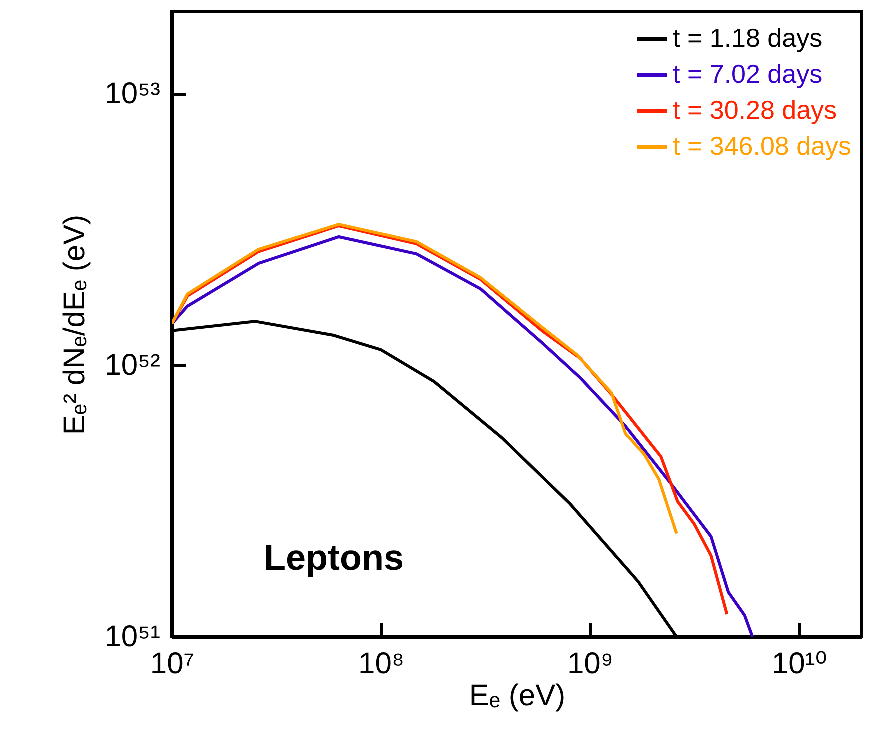 This screenshot has width=890, height=752. What do you see at coordinates (800, 664) in the screenshot?
I see `x-tick-label: 10¹⁰` at bounding box center [800, 664].